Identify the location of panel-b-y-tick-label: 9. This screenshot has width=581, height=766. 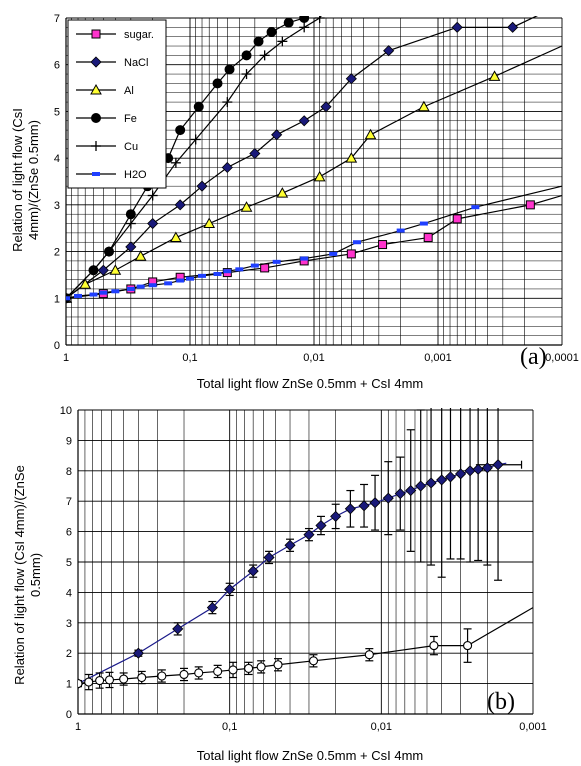
(69, 441).